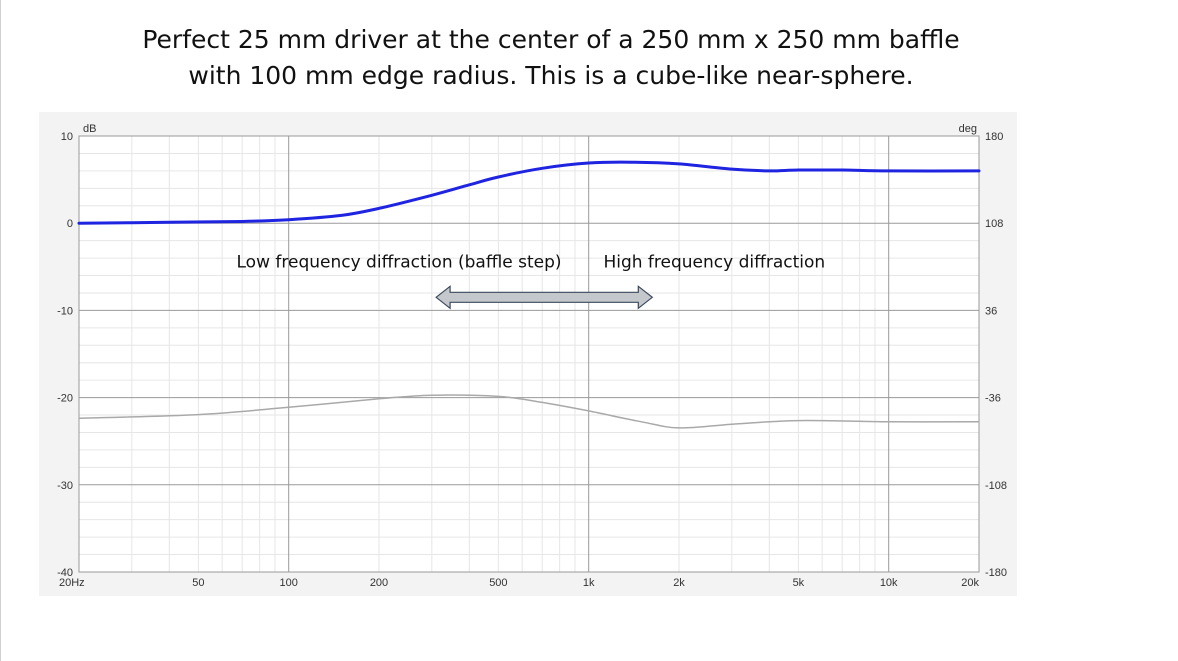 The width and height of the screenshot is (1178, 661). I want to click on x-tick-label: 10k, so click(889, 583).